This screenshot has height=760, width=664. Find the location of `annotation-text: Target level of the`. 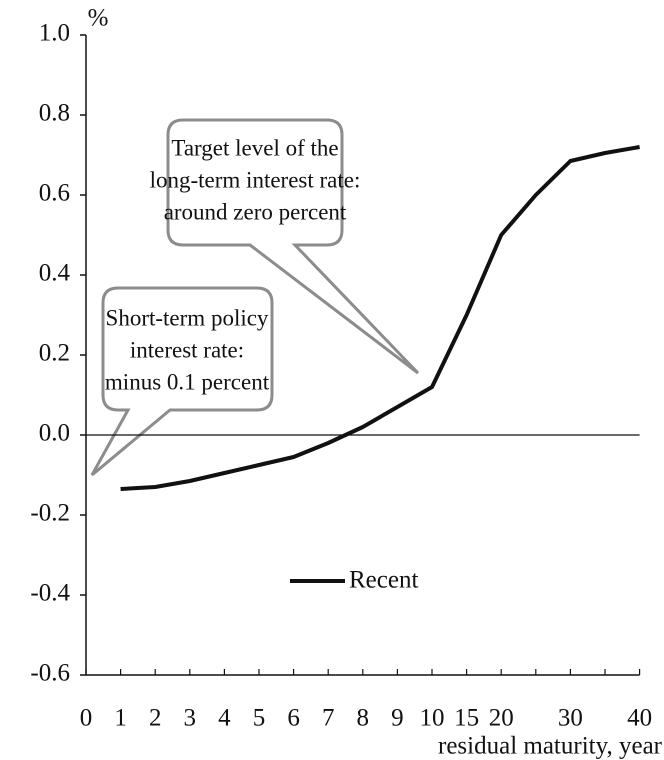

annotation-text: Target level of the is located at coordinates (254, 147).